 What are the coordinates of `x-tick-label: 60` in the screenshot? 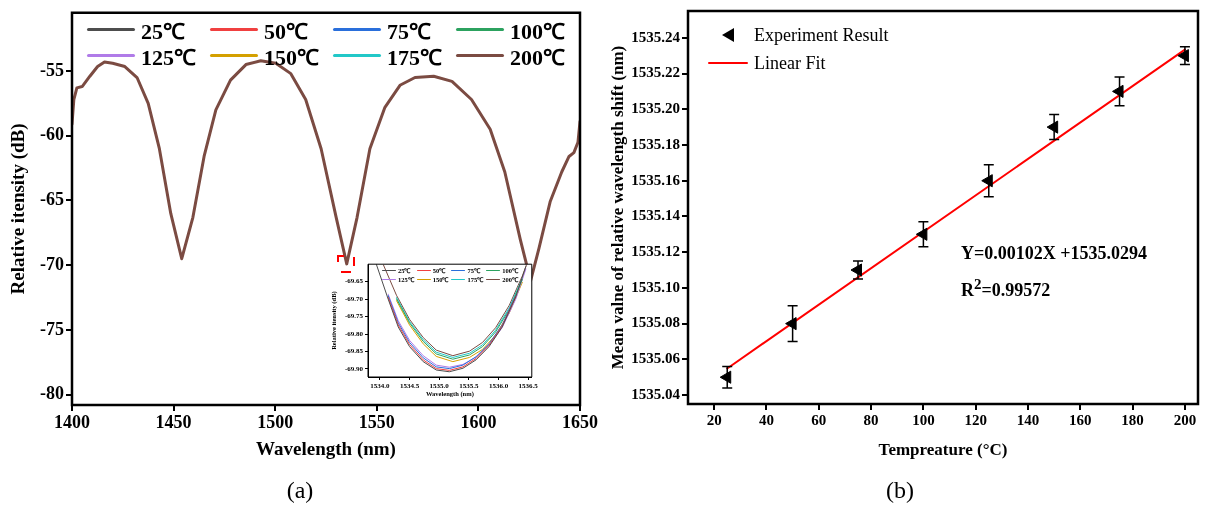 It's located at (819, 419).